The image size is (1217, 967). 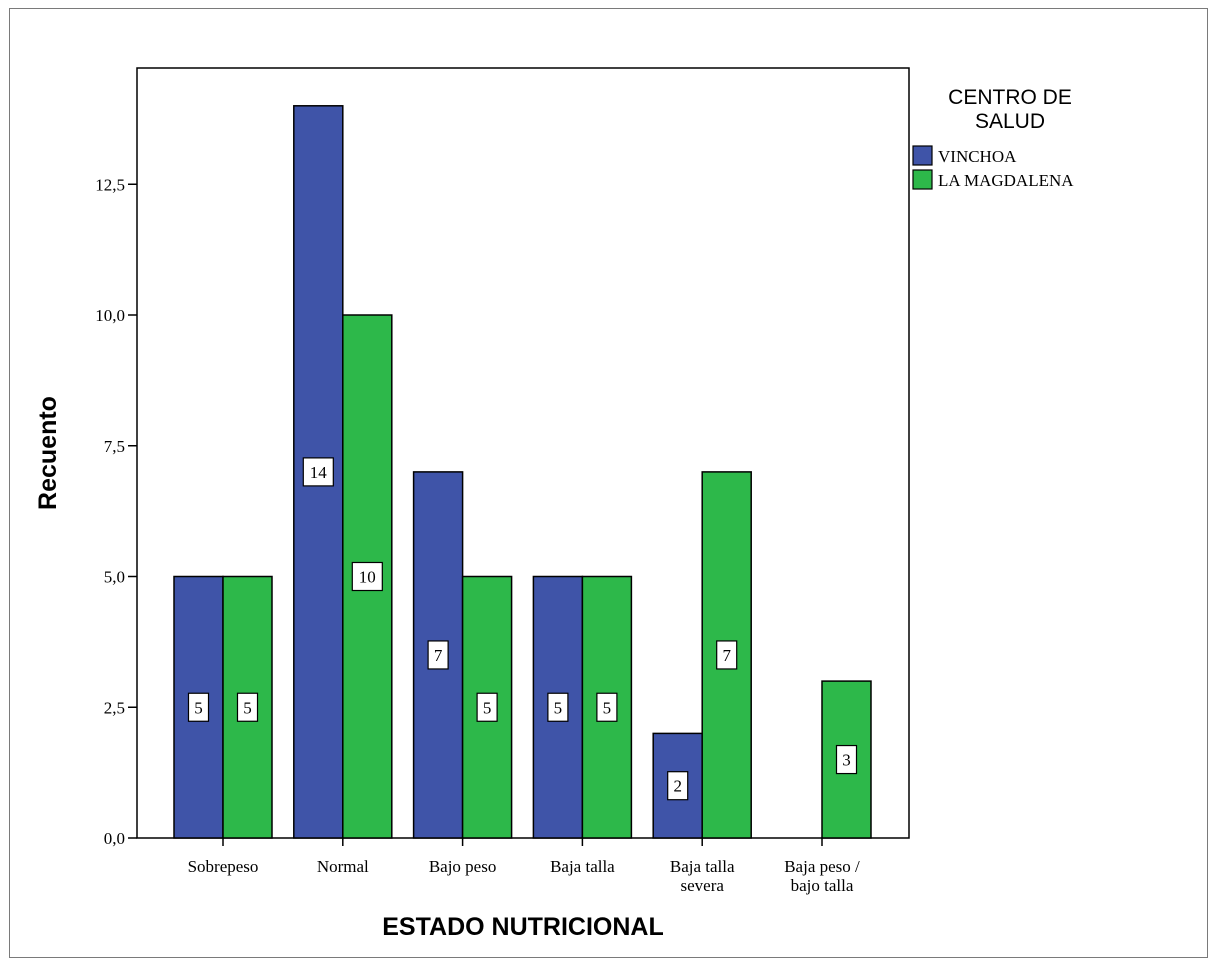 I want to click on data-label-1-4: 7, so click(x=726, y=655).